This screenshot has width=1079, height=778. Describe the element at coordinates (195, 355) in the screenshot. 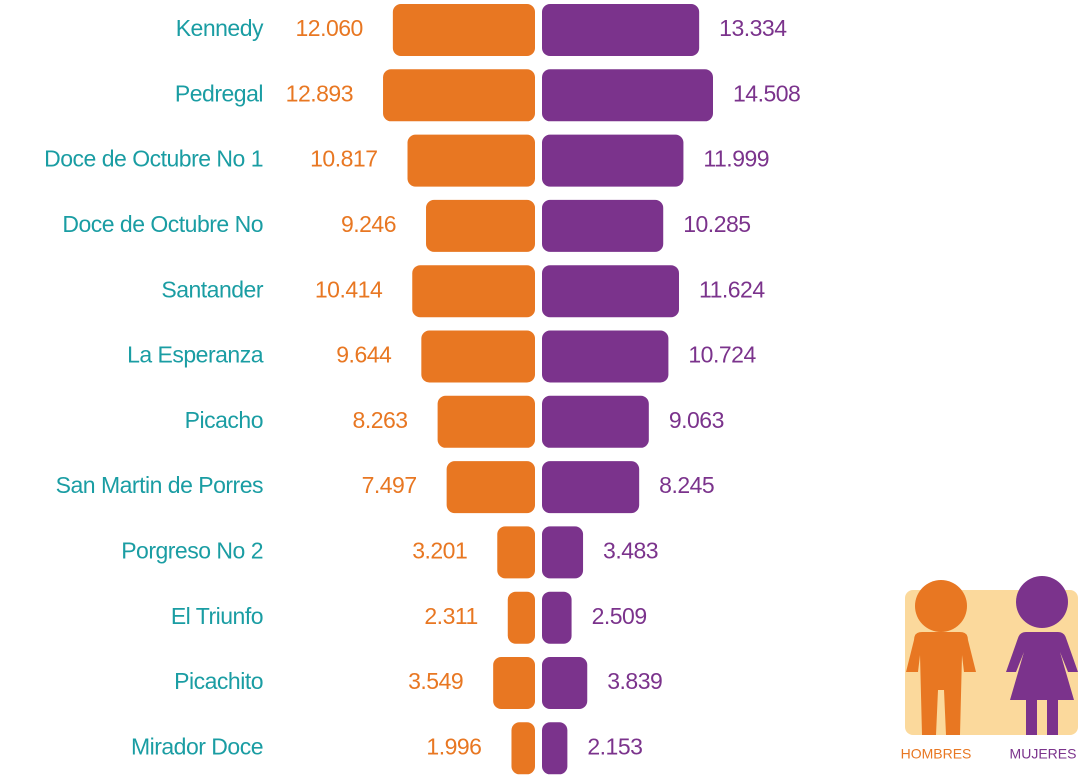

I see `category-label: La Esperanza` at that location.